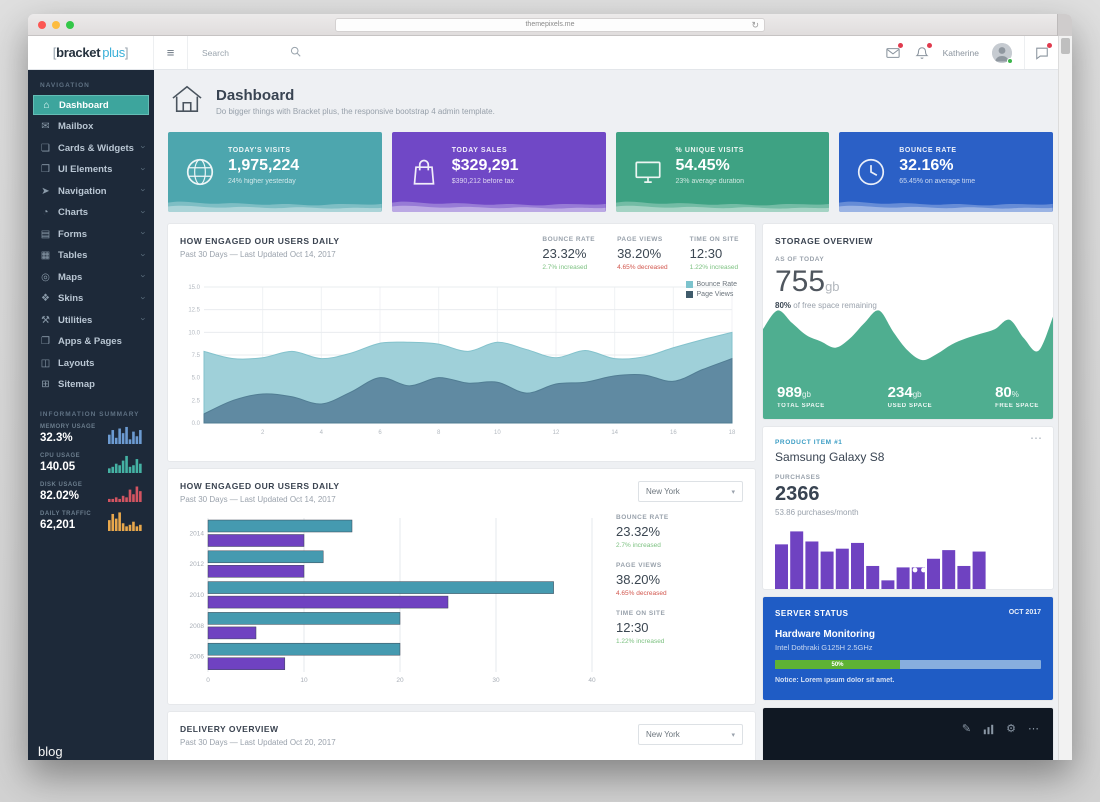  I want to click on svg-text: 2012, so click(197, 564).